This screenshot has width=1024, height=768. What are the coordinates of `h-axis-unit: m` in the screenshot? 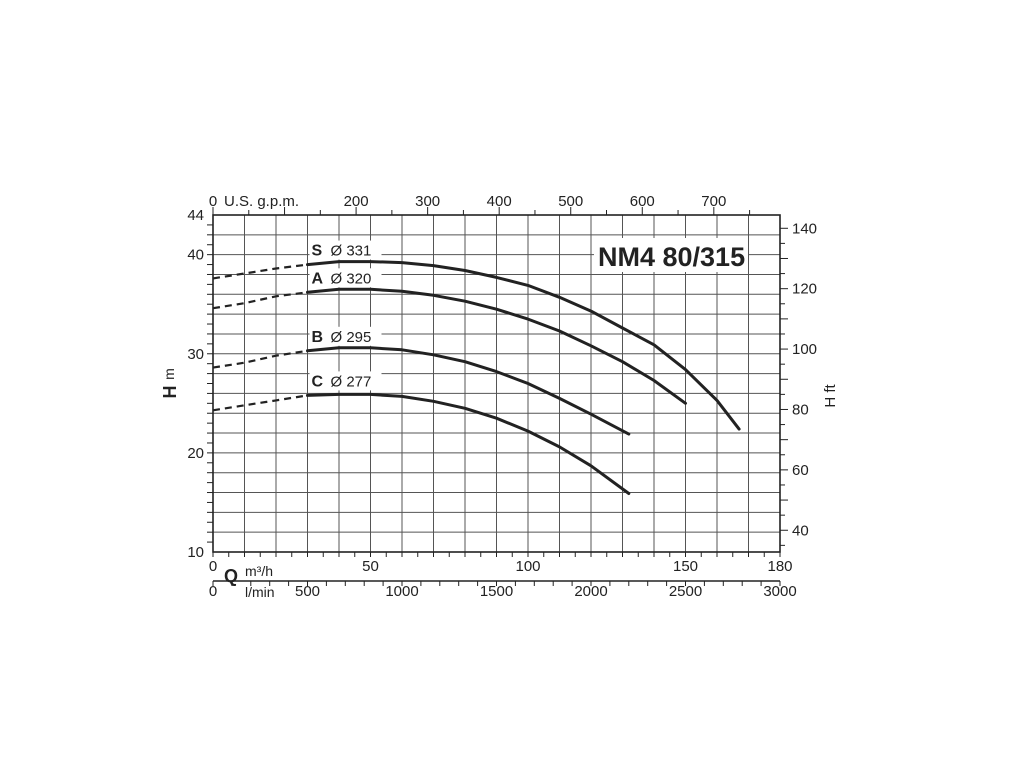 It's located at (169, 374).